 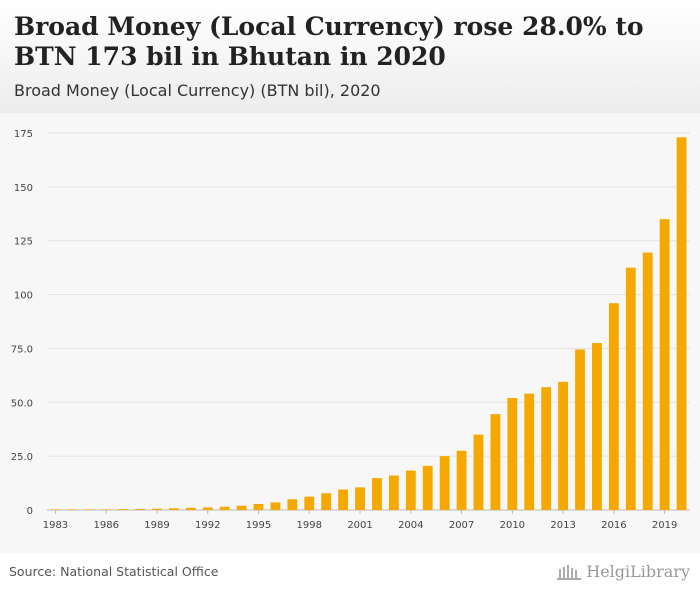 What do you see at coordinates (156, 525) in the screenshot?
I see `x-tick-label: 1989` at bounding box center [156, 525].